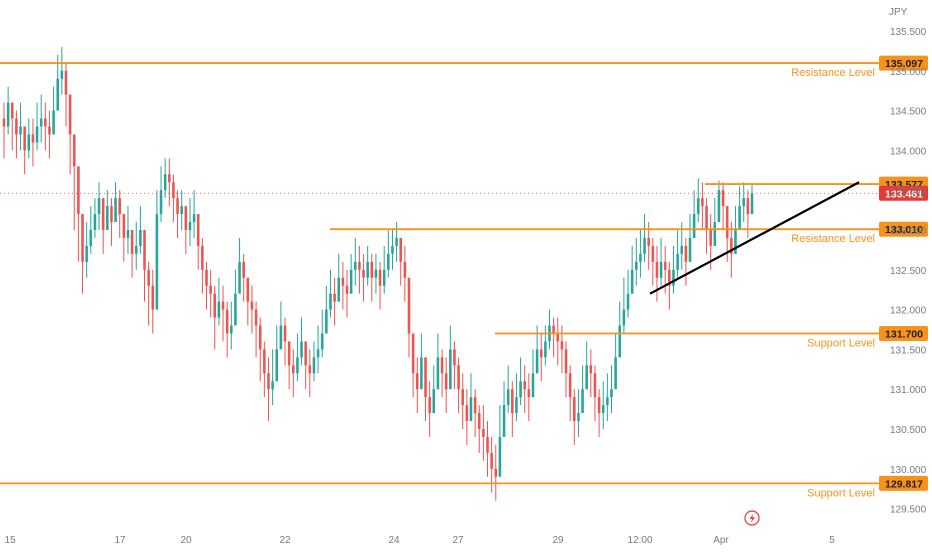  What do you see at coordinates (639, 540) in the screenshot?
I see `x-tick-label: 12:00` at bounding box center [639, 540].